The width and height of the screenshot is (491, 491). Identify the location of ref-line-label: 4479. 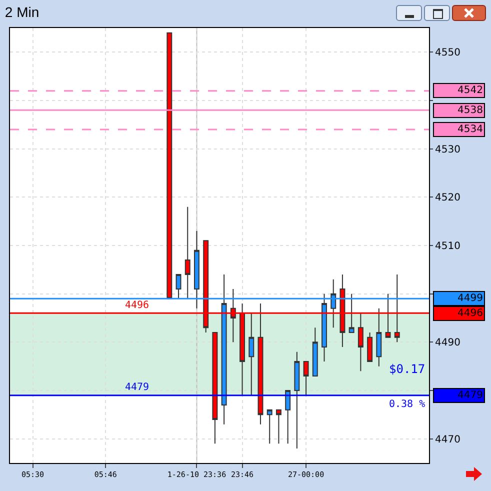
(470, 395).